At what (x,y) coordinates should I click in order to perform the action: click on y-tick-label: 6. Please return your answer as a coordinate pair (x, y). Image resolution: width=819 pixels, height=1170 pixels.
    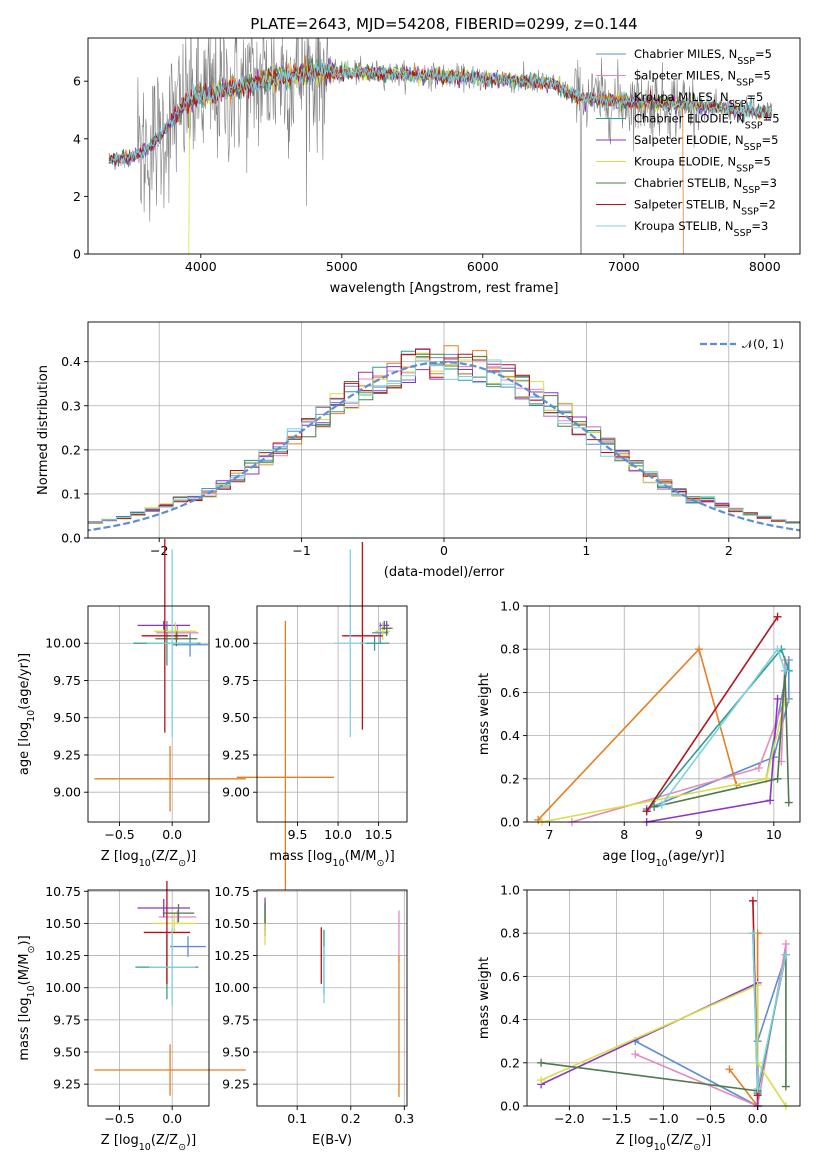
    Looking at the image, I should click on (77, 81).